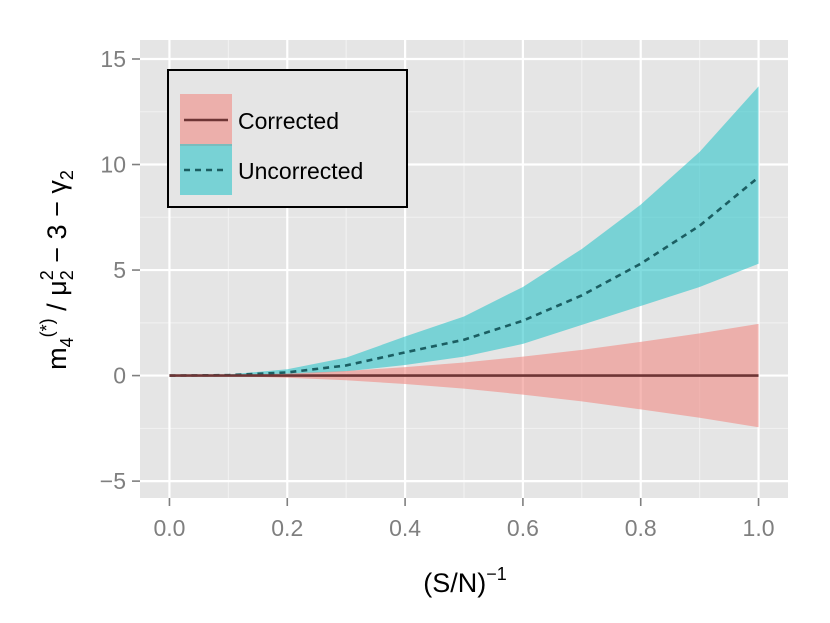  What do you see at coordinates (405, 528) in the screenshot?
I see `x-tick-label: 0.4` at bounding box center [405, 528].